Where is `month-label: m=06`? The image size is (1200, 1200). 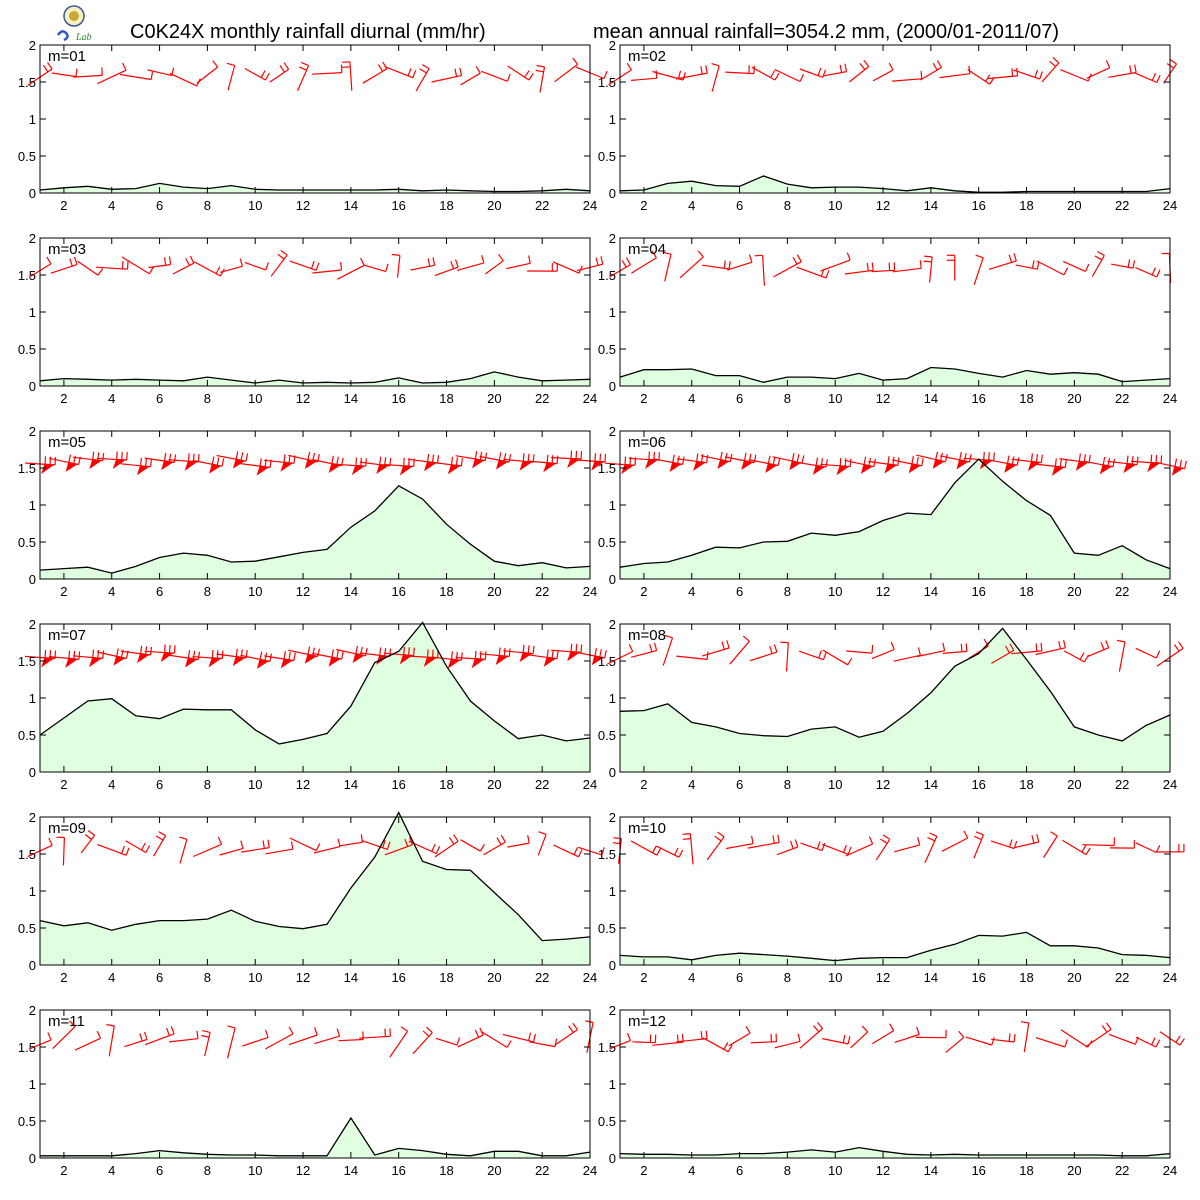
month-label: m=06 is located at coordinates (647, 442).